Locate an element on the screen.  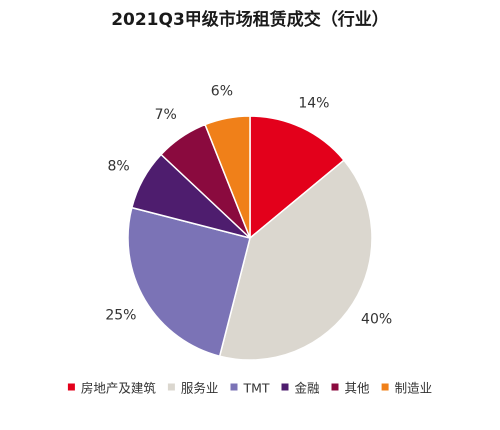
legend-label-4: 金融 is located at coordinates (308, 388).